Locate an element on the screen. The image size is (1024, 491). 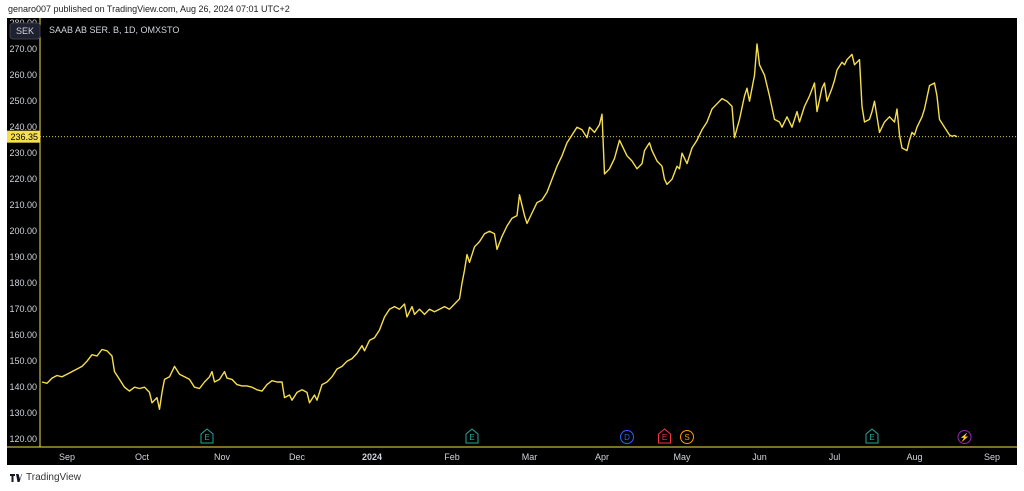
x-axis: Sep Oct Nov Dec 2024 Feb Mar Apr May Jun Jul Aug Sep is located at coordinates (512, 454).